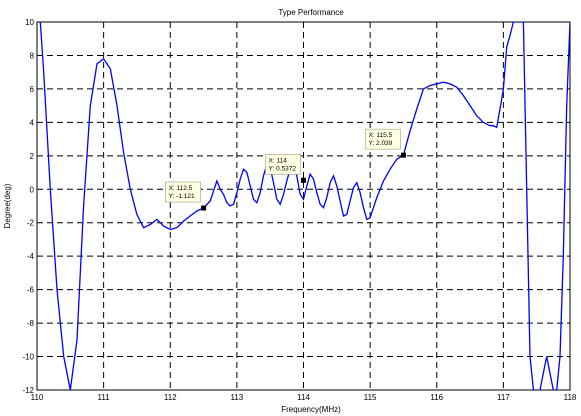  I want to click on x-axis-label: Frequency(MHz), so click(311, 409).